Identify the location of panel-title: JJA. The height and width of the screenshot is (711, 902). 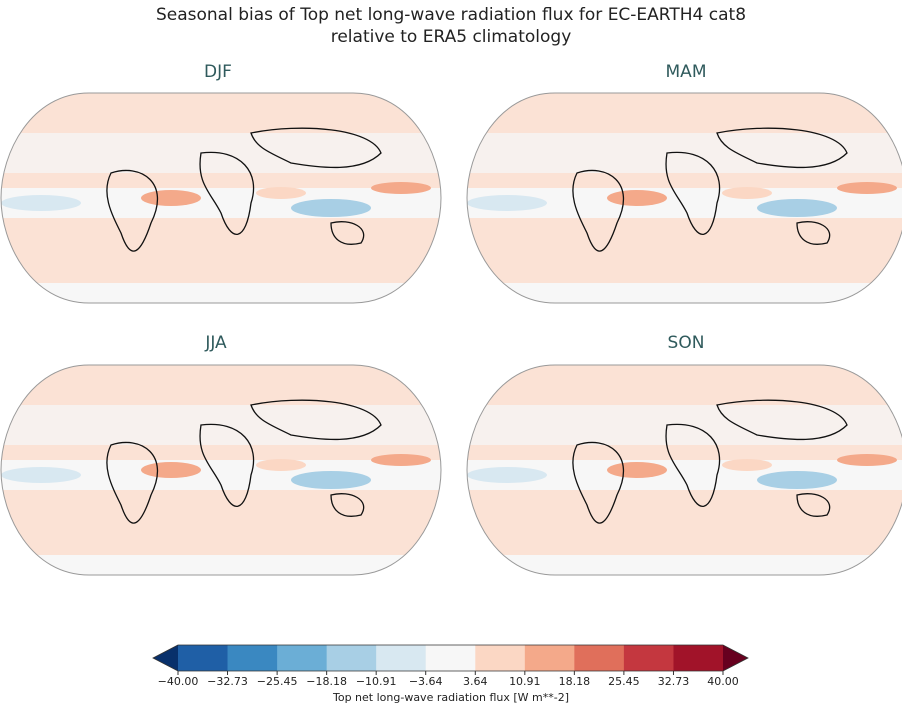
(215, 343).